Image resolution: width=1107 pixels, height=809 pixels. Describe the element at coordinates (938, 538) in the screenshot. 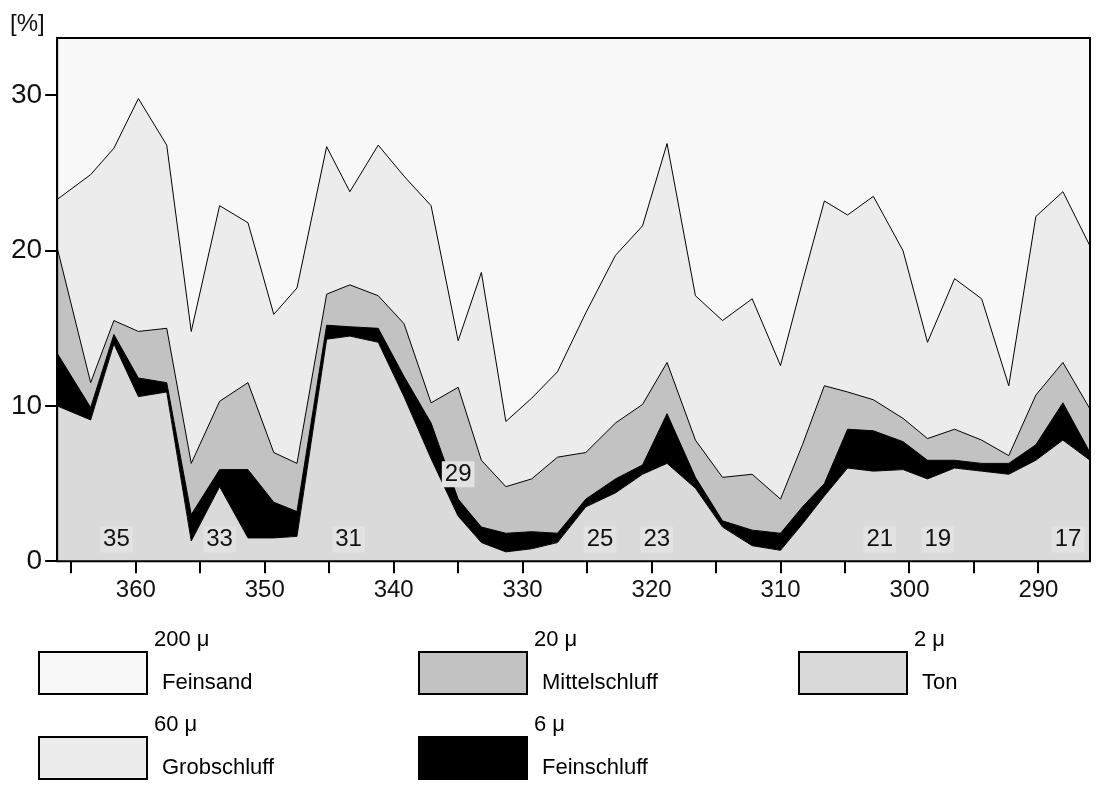

I see `annotation: 19` at that location.